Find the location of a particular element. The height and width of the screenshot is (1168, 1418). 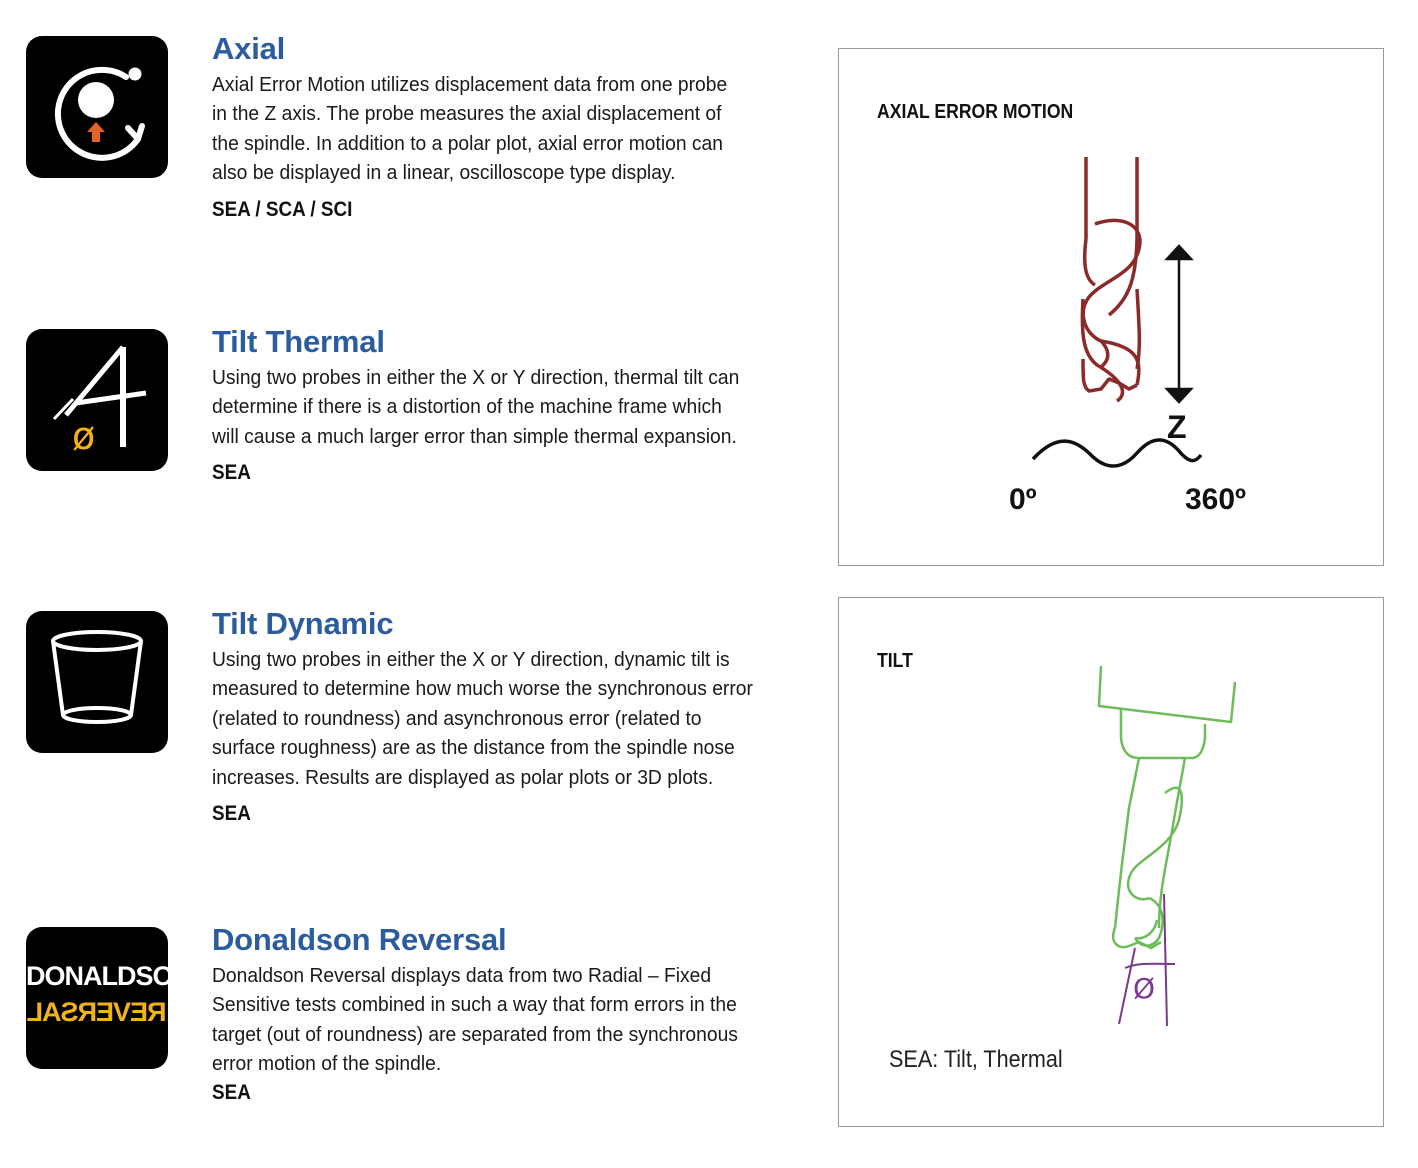

section-title-tilt-thermal: Tilt Thermal is located at coordinates (298, 341).